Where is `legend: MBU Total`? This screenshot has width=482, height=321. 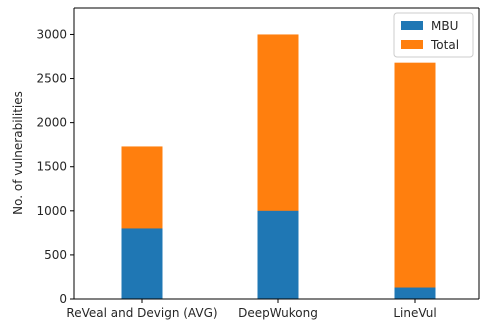 legend: MBU Total is located at coordinates (433, 35).